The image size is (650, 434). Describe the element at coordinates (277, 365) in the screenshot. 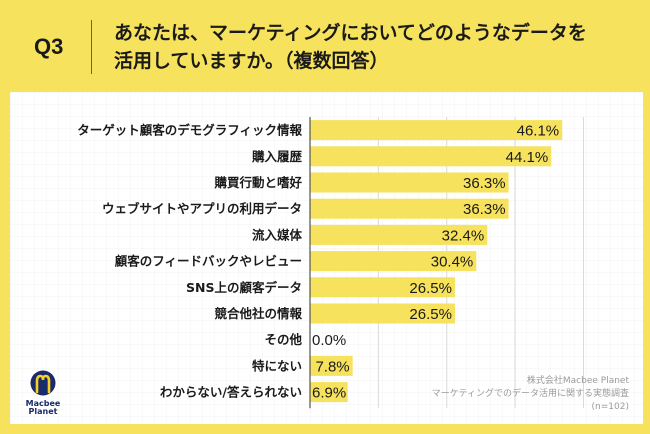

I see `category-label: 特にない` at that location.